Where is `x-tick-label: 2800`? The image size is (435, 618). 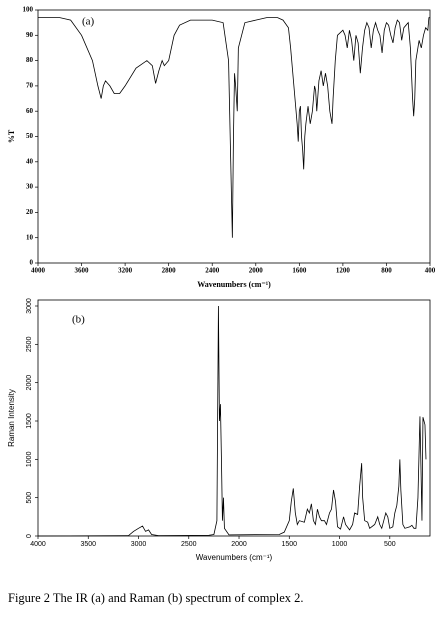 x-tick-label: 2800 is located at coordinates (169, 271).